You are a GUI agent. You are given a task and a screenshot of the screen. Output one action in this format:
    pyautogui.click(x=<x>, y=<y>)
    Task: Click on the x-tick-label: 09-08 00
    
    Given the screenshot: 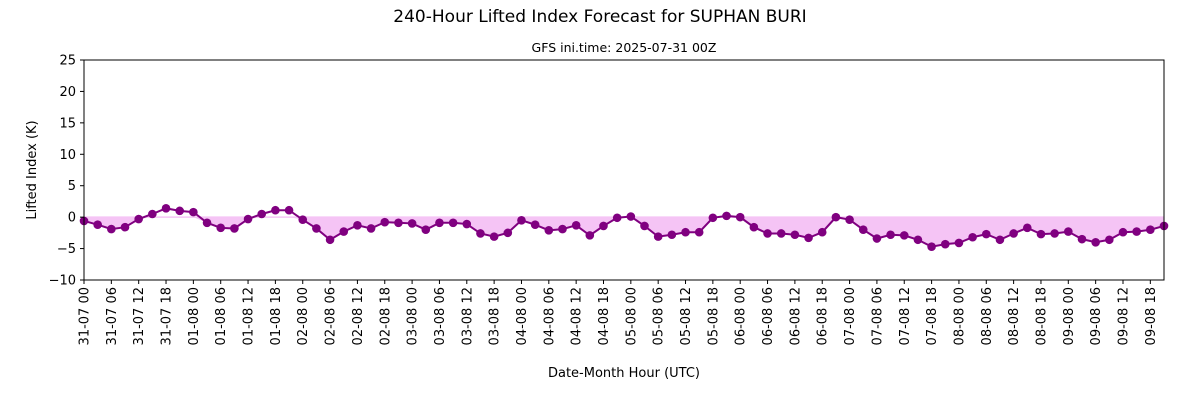 What is the action you would take?
    pyautogui.click(x=1069, y=316)
    